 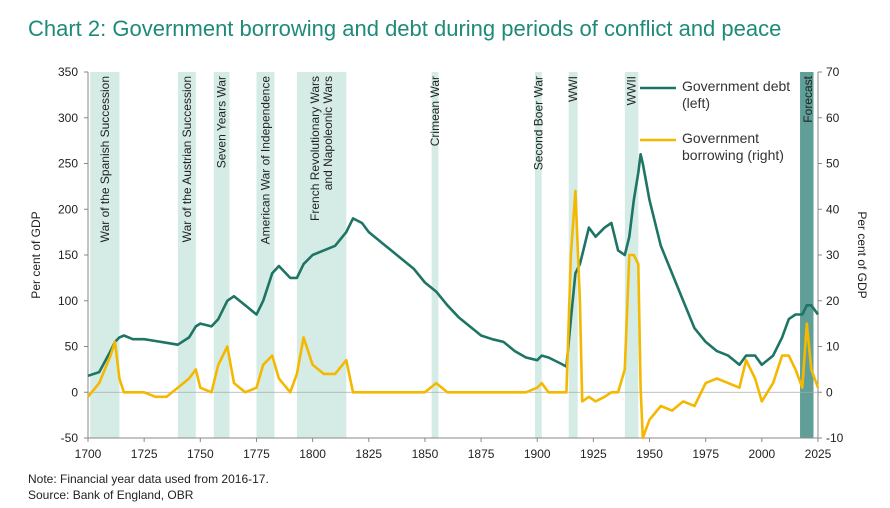 I want to click on period-label: WWII, so click(x=632, y=90).